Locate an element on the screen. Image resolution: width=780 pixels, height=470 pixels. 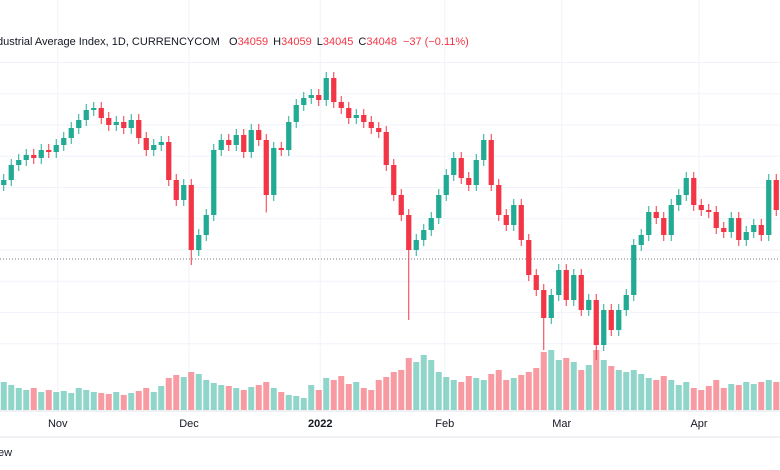
change: −37 (−0.11%) is located at coordinates (436, 42).